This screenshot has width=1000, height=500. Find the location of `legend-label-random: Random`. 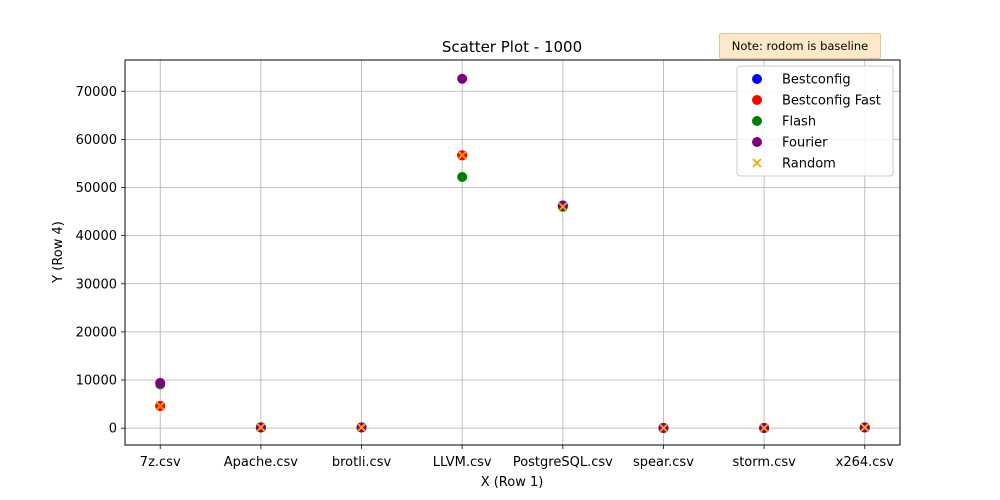

legend-label-random: Random is located at coordinates (809, 164).